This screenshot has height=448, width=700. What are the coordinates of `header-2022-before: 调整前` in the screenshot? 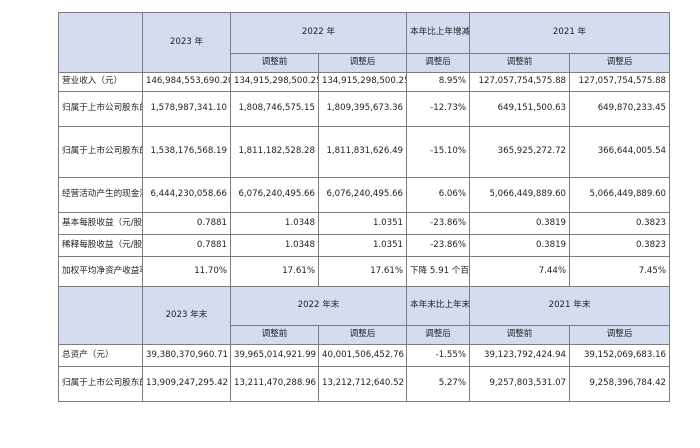 It's located at (274, 63).